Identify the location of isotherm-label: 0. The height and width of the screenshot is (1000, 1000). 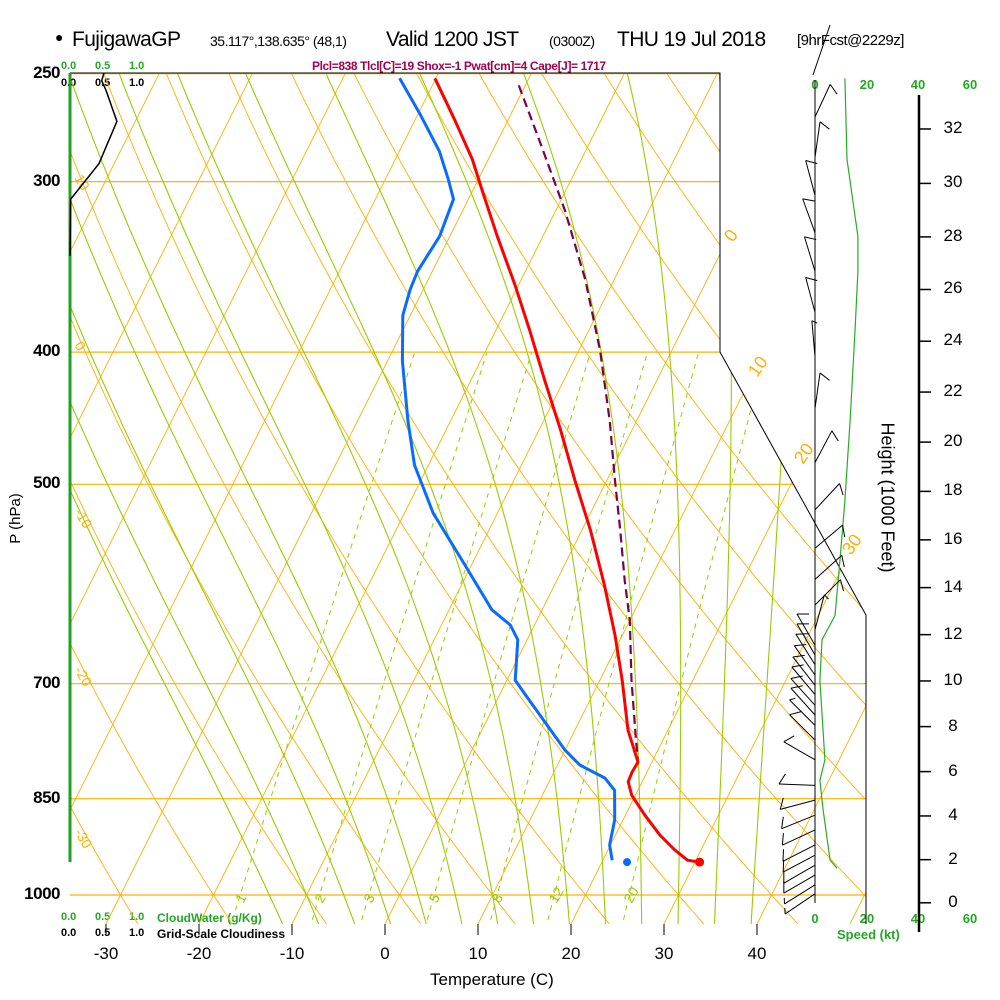
(731, 236).